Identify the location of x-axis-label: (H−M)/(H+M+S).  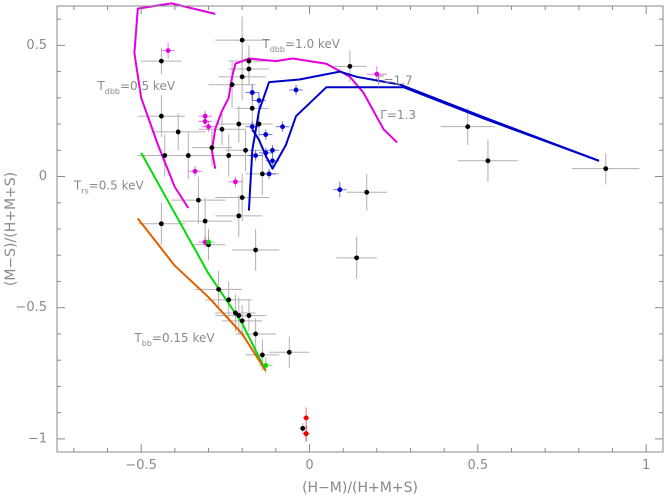
(360, 488).